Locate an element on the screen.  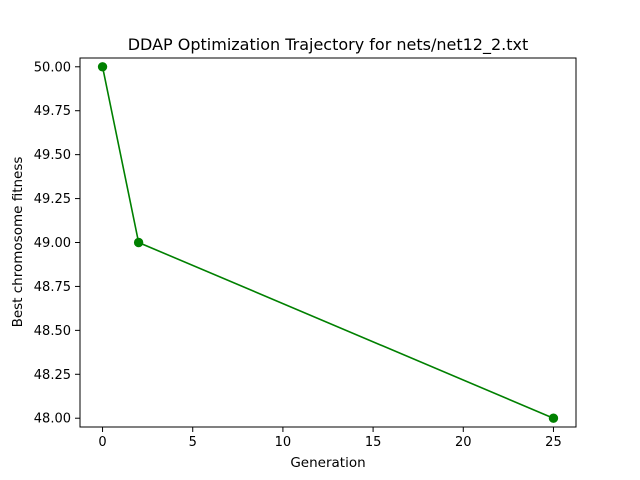
x-axis-ticks: 0 5 10 15 20 25 is located at coordinates (330, 438).